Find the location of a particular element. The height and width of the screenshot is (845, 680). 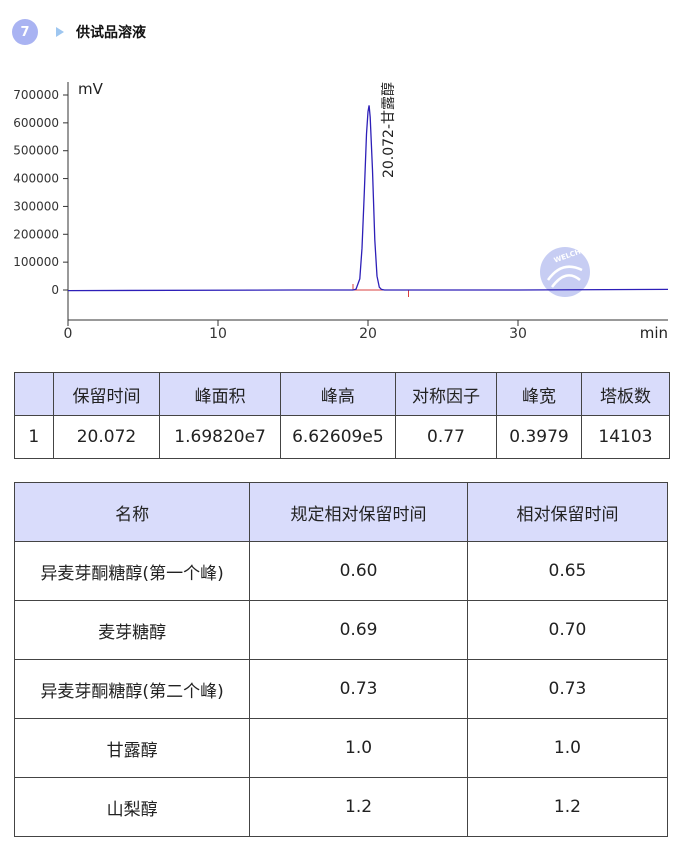

rel-table-cell: 0.60 is located at coordinates (358, 571).